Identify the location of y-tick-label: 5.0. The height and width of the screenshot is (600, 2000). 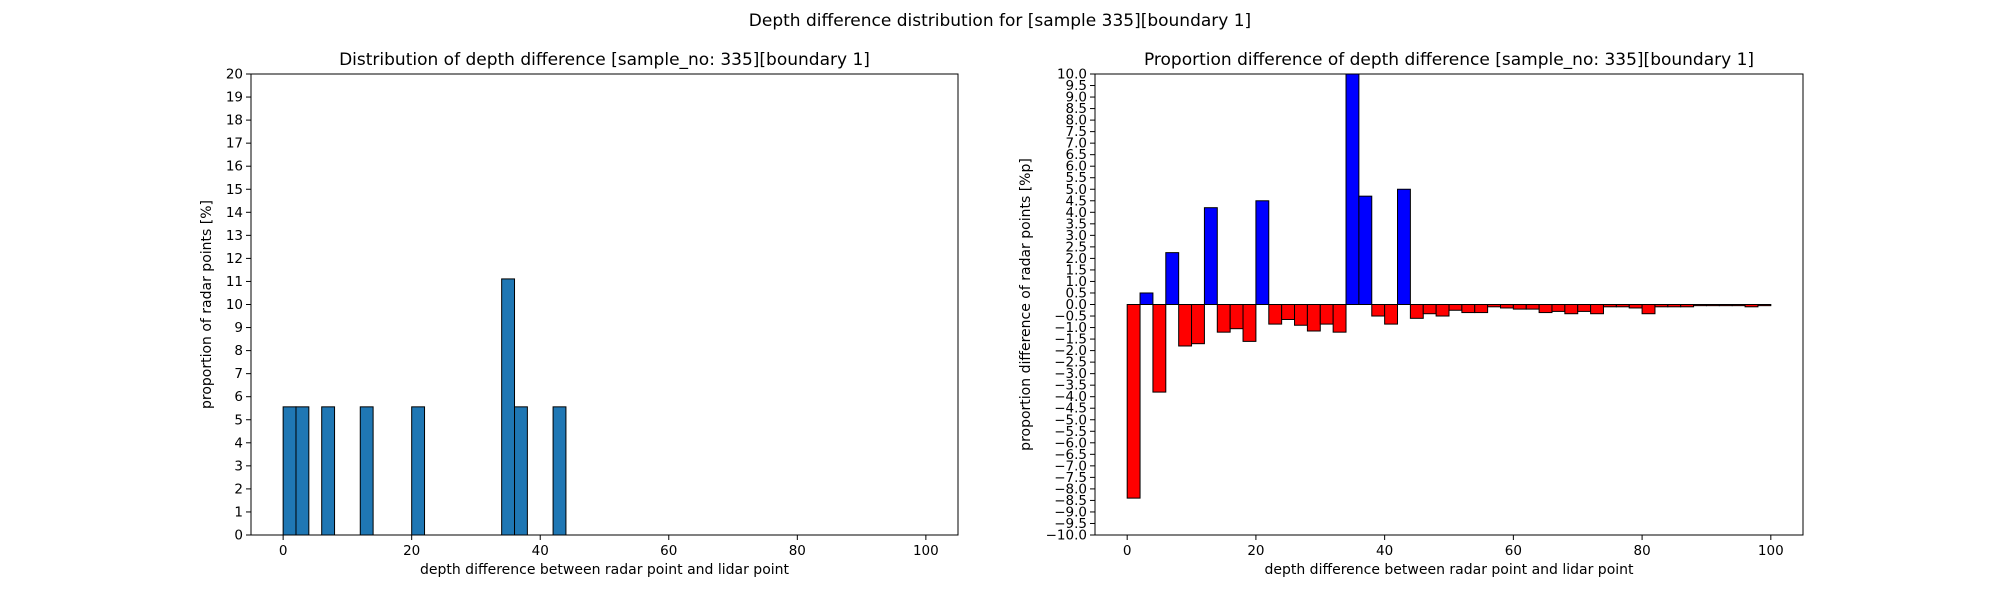
(1076, 190).